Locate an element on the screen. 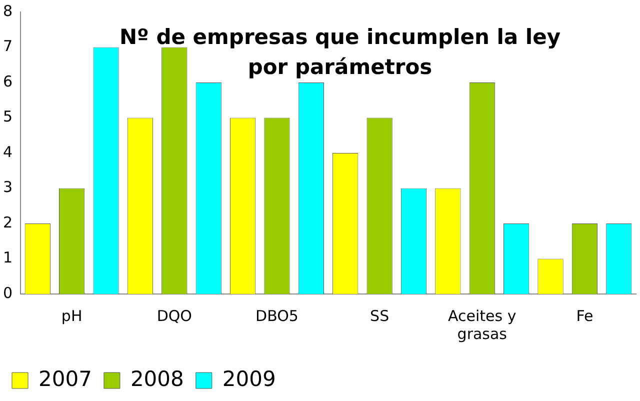  y-tick-label: 4 is located at coordinates (7, 151).